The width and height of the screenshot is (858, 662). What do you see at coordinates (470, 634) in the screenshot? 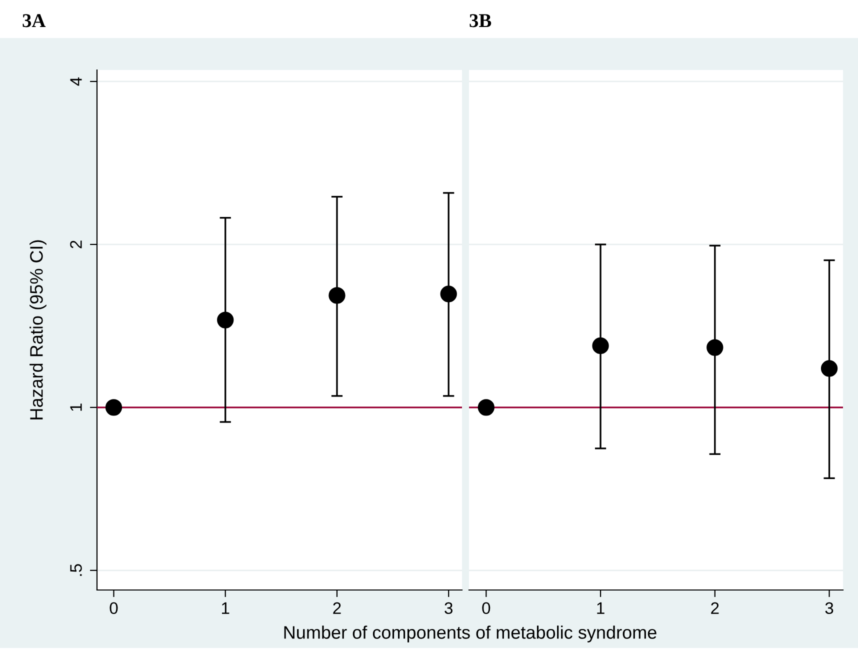
I see `x-axis-title: Number of components of metabolic syndrome` at bounding box center [470, 634].